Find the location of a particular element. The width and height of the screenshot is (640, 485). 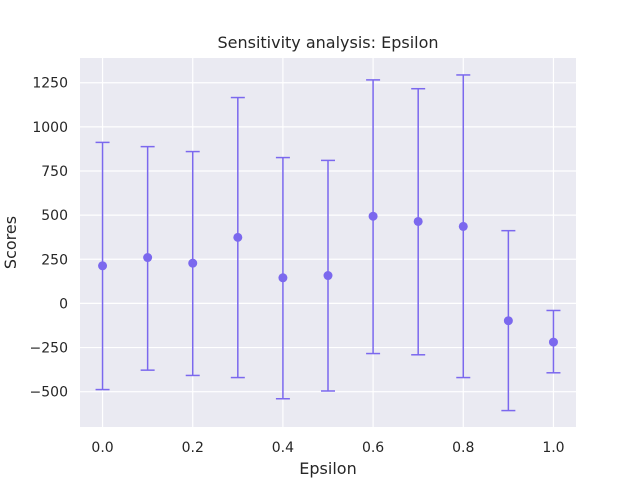

x-tick-label: 0.6 is located at coordinates (373, 448).